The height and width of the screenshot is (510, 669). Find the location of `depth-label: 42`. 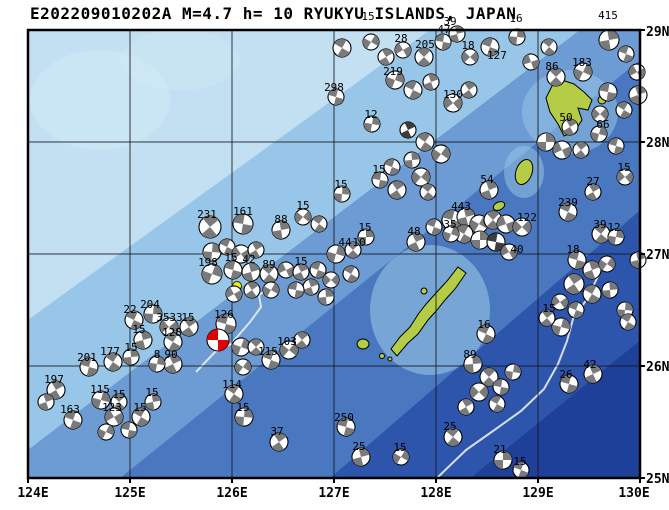

depth-label: 42 is located at coordinates (589, 364).